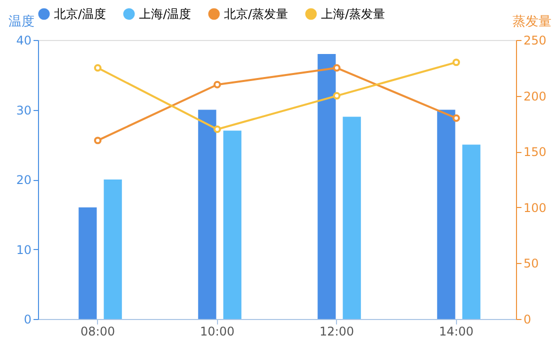  I want to click on y-tick-label: 30, so click(24, 110).